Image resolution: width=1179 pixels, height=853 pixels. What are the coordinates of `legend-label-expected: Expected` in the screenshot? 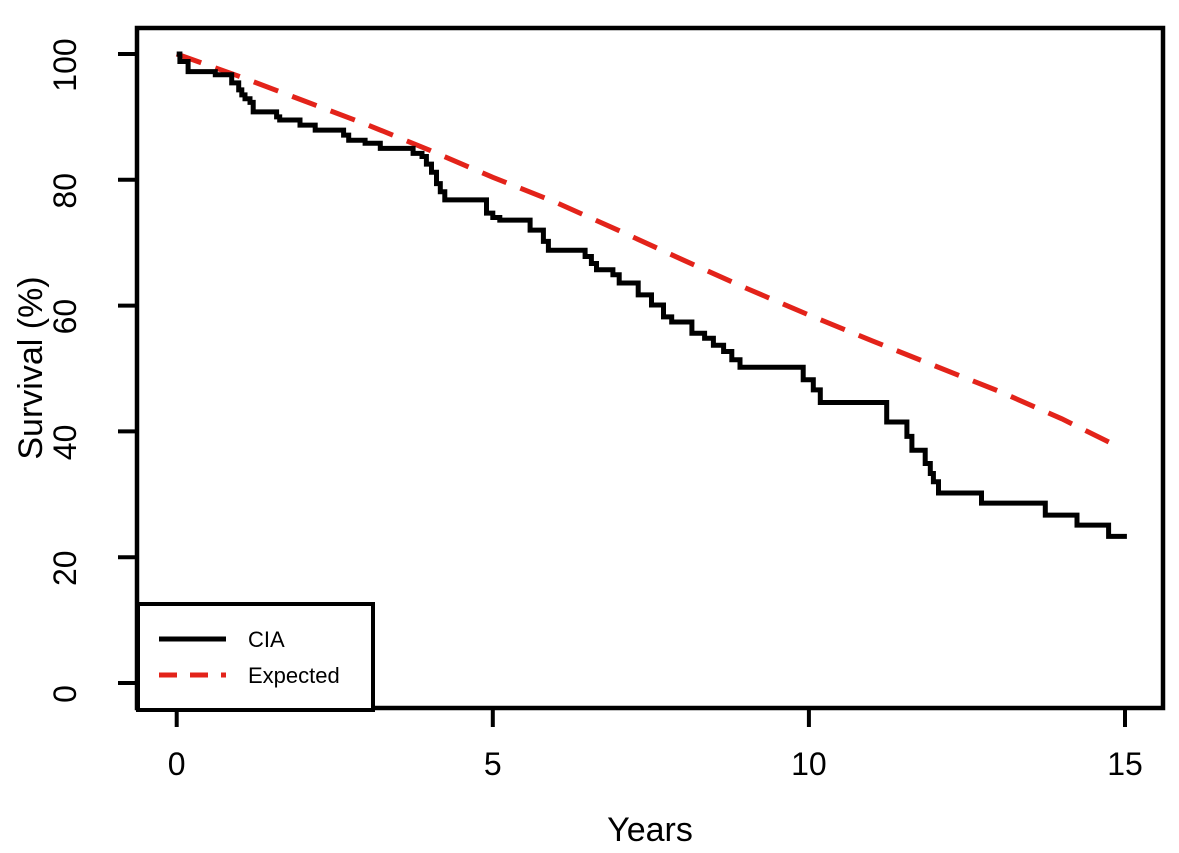 It's located at (294, 675).